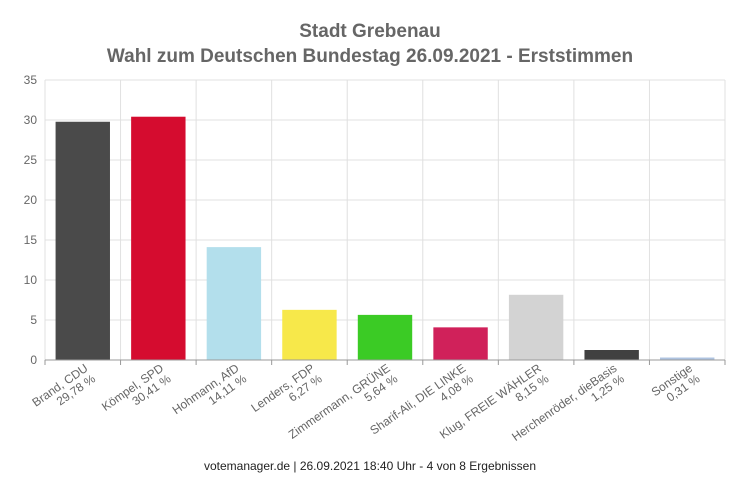 The image size is (740, 497). Describe the element at coordinates (31, 120) in the screenshot. I see `y-tick-label: 30` at that location.